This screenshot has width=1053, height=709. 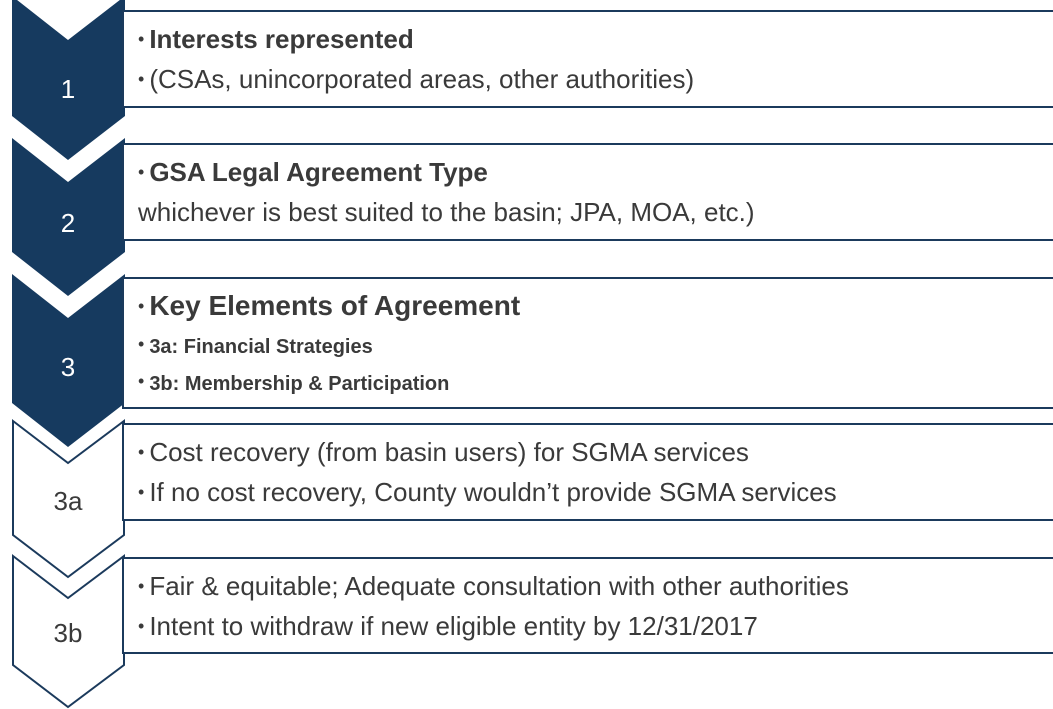 What do you see at coordinates (68, 223) in the screenshot?
I see `step-label: 2` at bounding box center [68, 223].